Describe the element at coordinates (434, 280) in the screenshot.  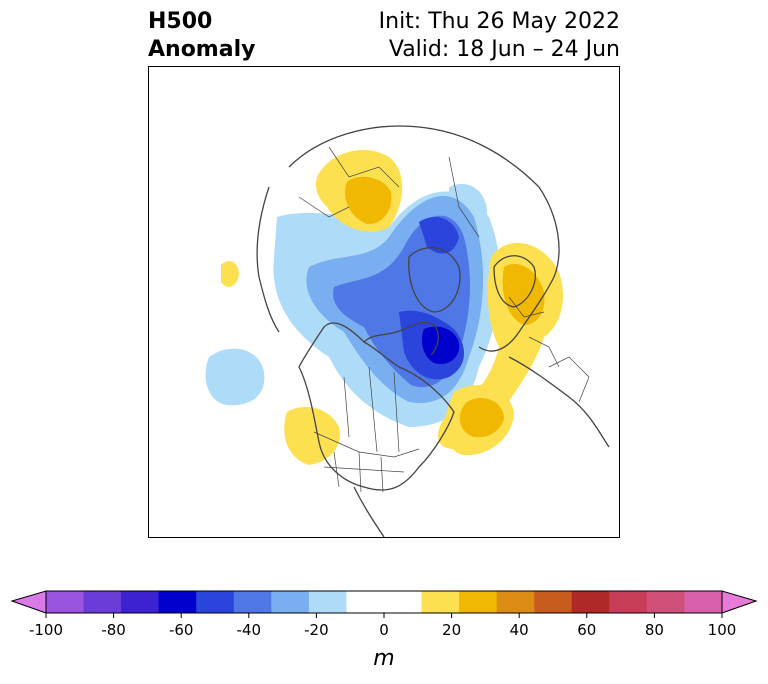
I see `coastline-greenland` at that location.